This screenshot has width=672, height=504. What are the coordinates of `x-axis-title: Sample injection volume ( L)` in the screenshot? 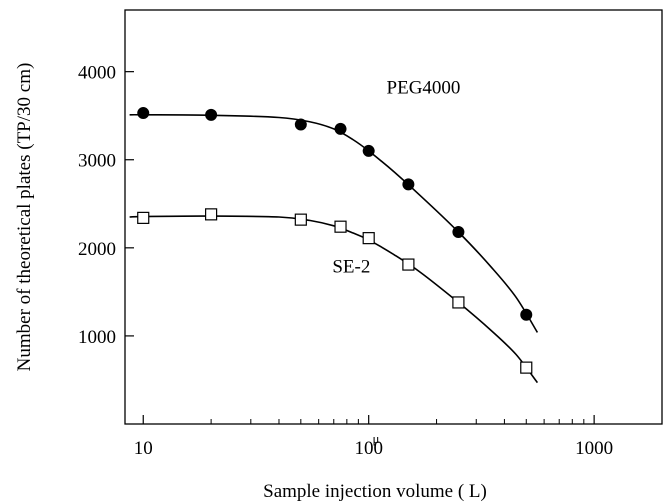 It's located at (375, 491).